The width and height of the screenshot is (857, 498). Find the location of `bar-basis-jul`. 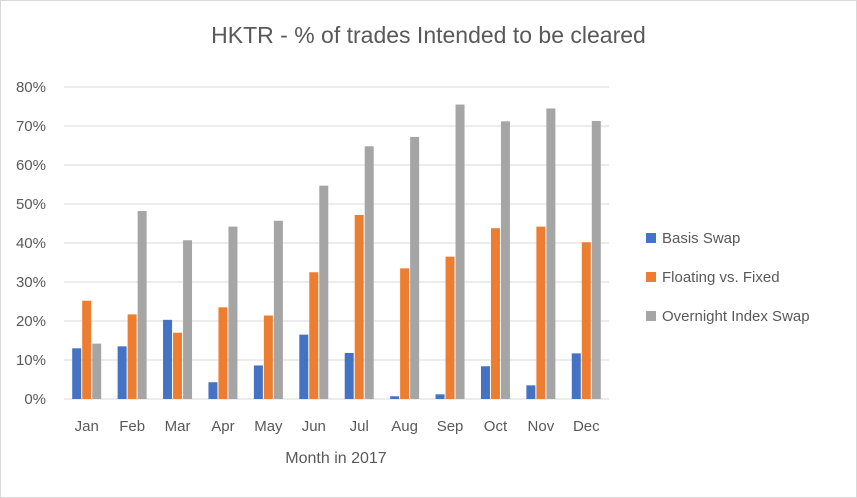

bar-basis-jul is located at coordinates (349, 375).